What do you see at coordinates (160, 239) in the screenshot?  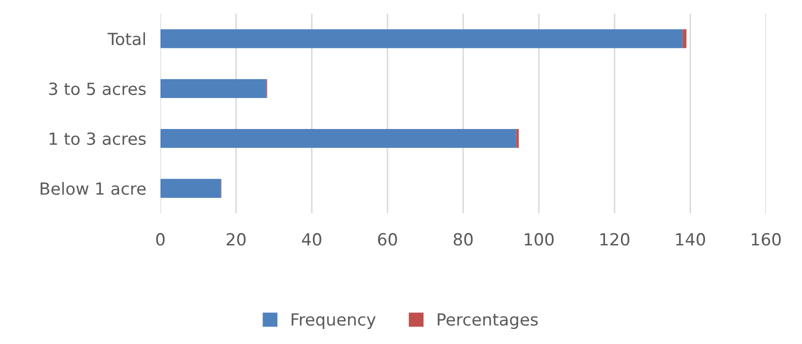 I see `x-tick-label: 0` at bounding box center [160, 239].